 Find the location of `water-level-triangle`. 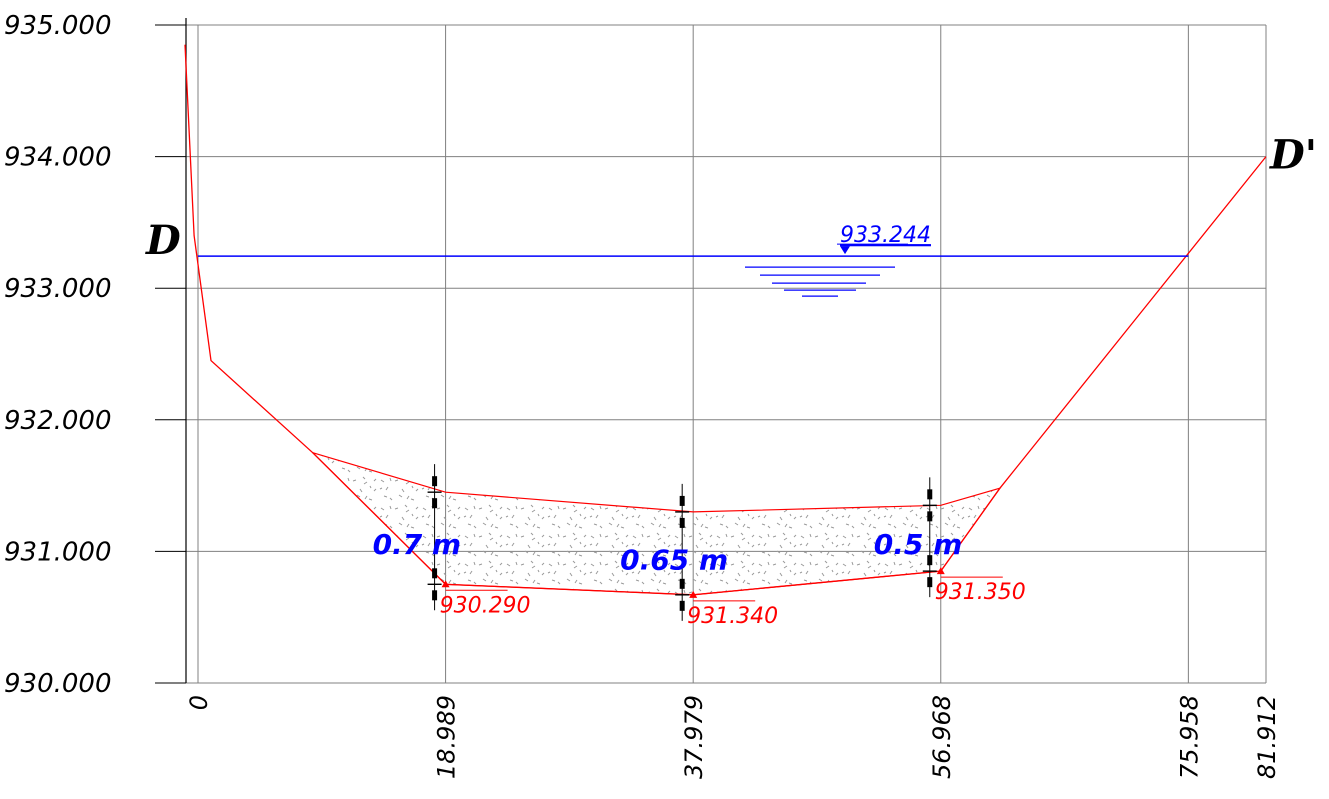

water-level-triangle is located at coordinates (845, 250).